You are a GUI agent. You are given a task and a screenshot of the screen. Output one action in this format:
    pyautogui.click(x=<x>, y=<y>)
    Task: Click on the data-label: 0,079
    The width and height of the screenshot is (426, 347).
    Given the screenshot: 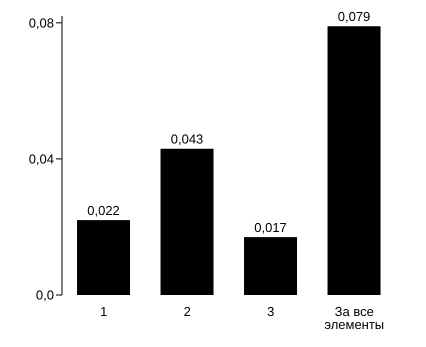 What is the action you would take?
    pyautogui.click(x=354, y=16)
    